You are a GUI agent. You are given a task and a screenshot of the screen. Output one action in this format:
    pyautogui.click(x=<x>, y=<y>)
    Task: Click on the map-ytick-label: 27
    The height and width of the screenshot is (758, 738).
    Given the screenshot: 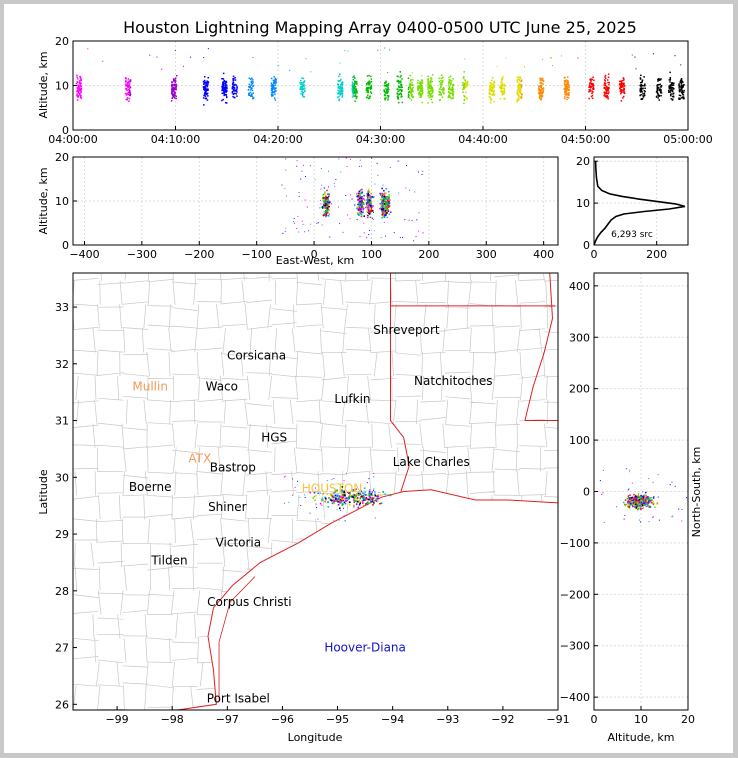 What is the action you would take?
    pyautogui.click(x=62, y=648)
    